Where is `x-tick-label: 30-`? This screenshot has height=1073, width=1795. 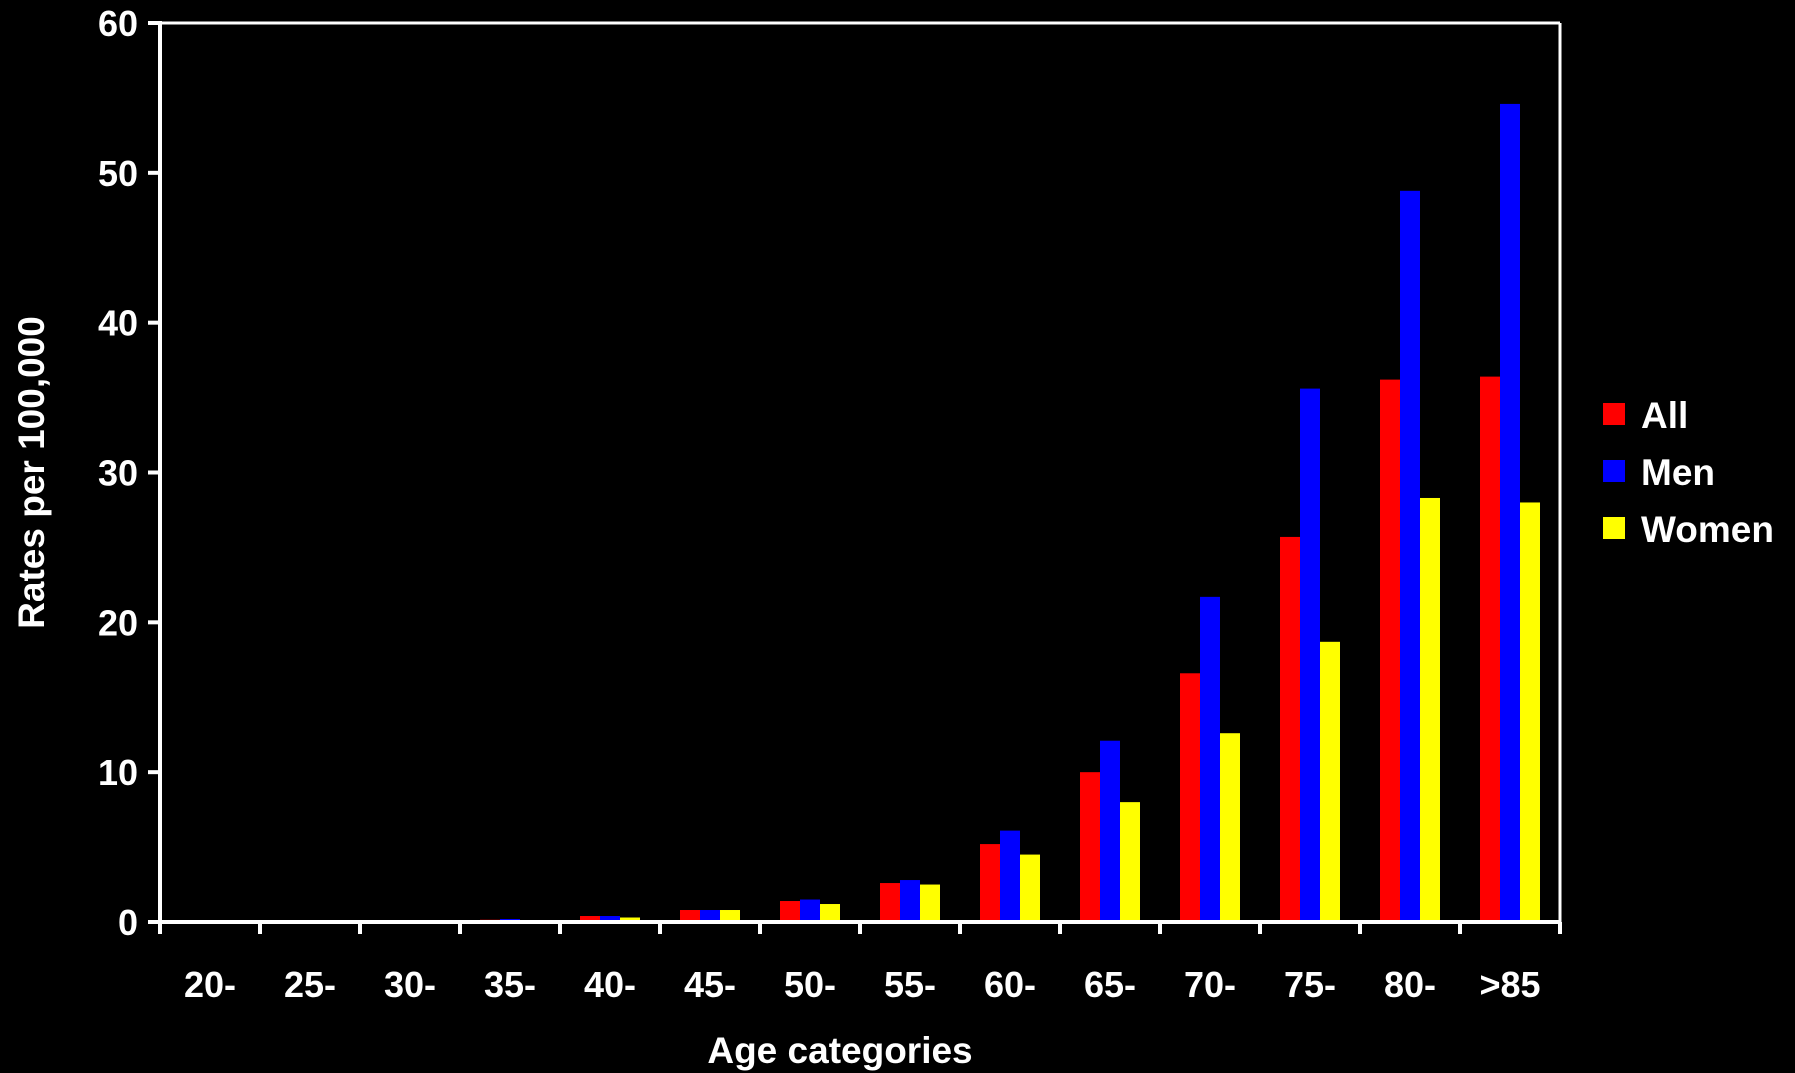 x-tick-label: 30- is located at coordinates (410, 984).